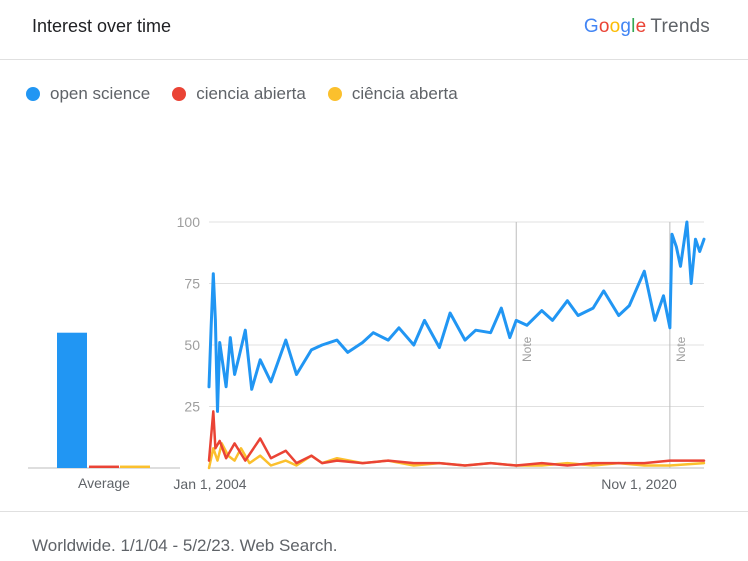 The image size is (748, 561). Describe the element at coordinates (374, 30) in the screenshot. I see `chart-header: Interest over time Google Trends` at that location.